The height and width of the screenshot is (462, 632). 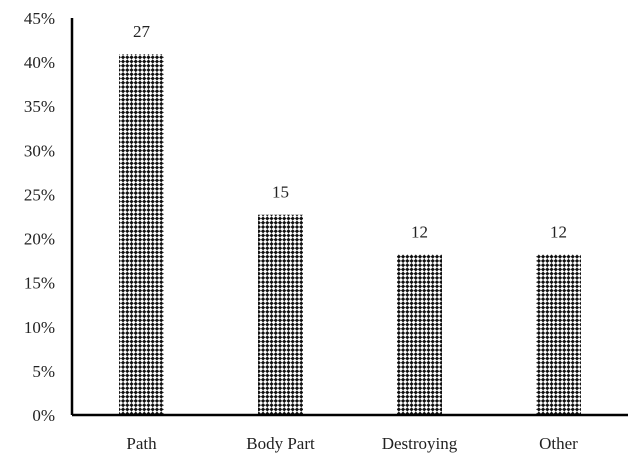 What do you see at coordinates (43, 415) in the screenshot?
I see `y-tick-label: 0%` at bounding box center [43, 415].